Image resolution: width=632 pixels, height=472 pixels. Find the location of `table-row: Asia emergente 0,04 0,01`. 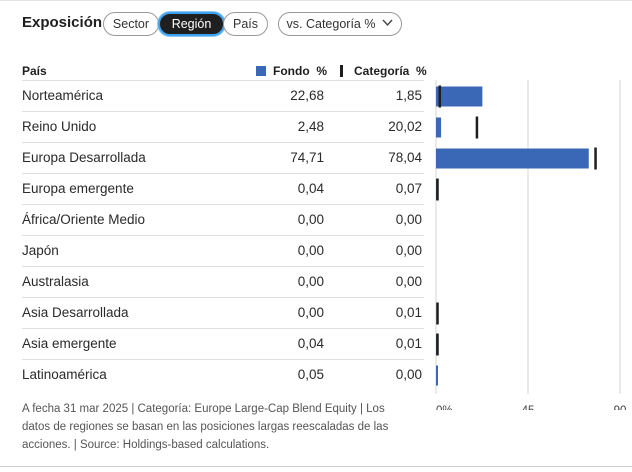

table-row: Asia emergente 0,04 0,01 is located at coordinates (223, 343).